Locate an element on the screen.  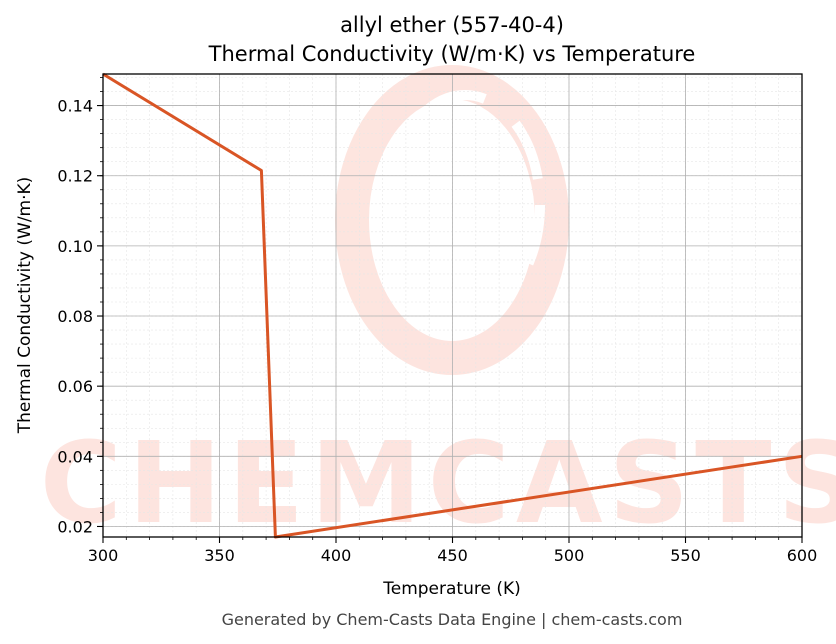
y-axis-ticks: 0.02 0.04 0.06 0.08 0.10 0.12 0.14 is located at coordinates (80, 306).